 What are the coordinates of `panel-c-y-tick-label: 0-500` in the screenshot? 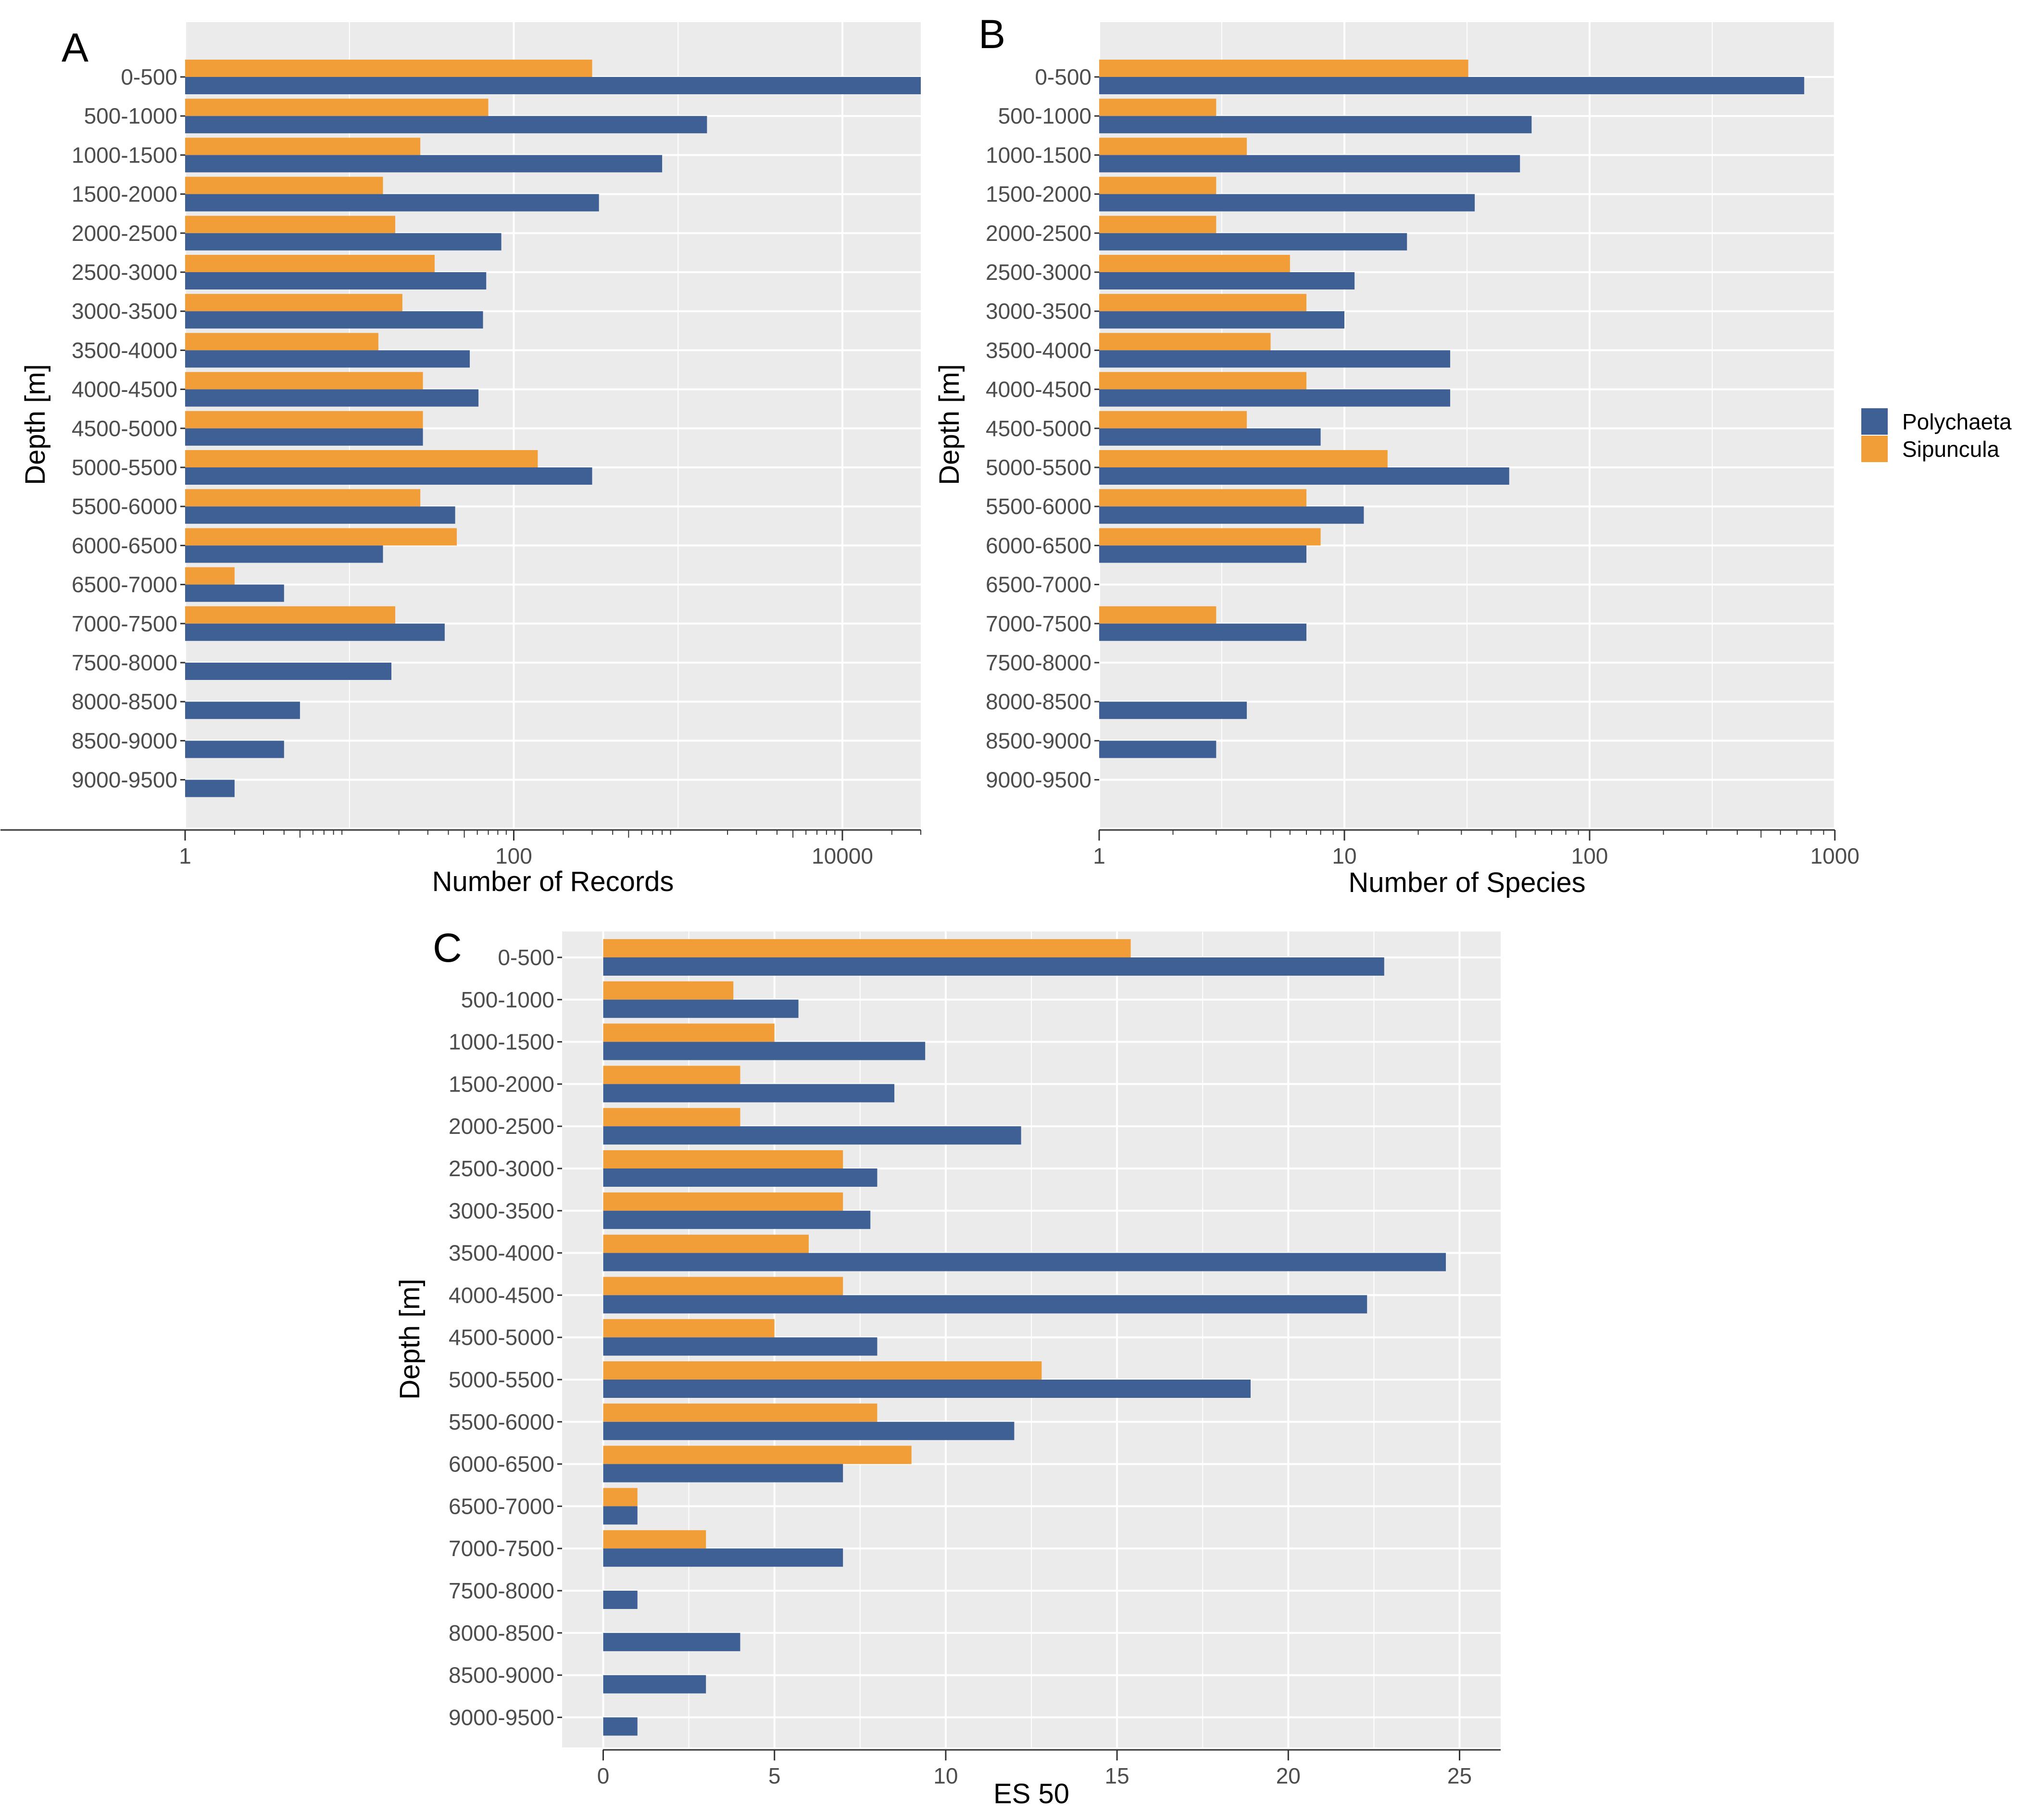 It's located at (526, 957).